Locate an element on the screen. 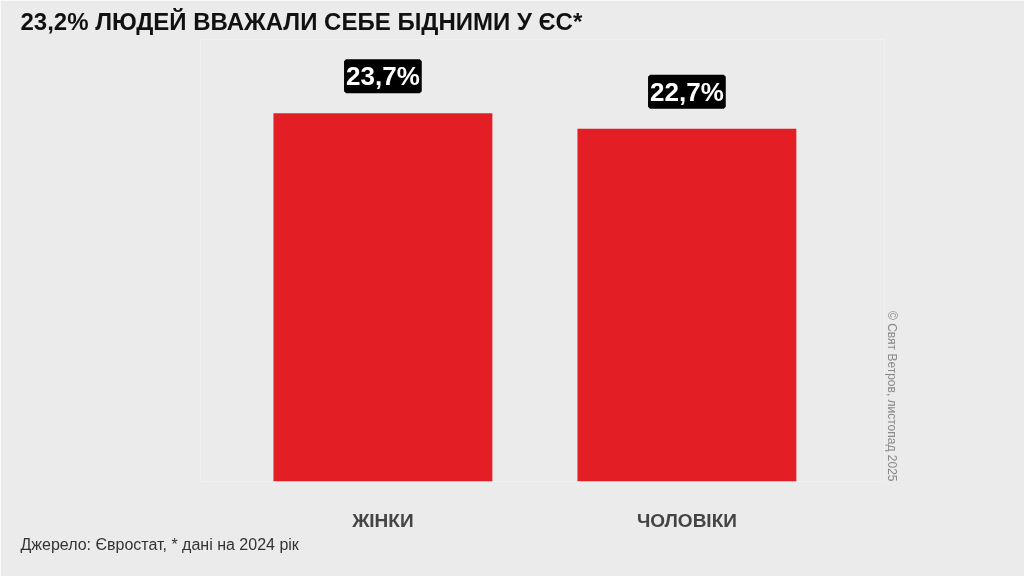  text: Джерело: Євростат, * дані на 2024 рік is located at coordinates (160, 544).